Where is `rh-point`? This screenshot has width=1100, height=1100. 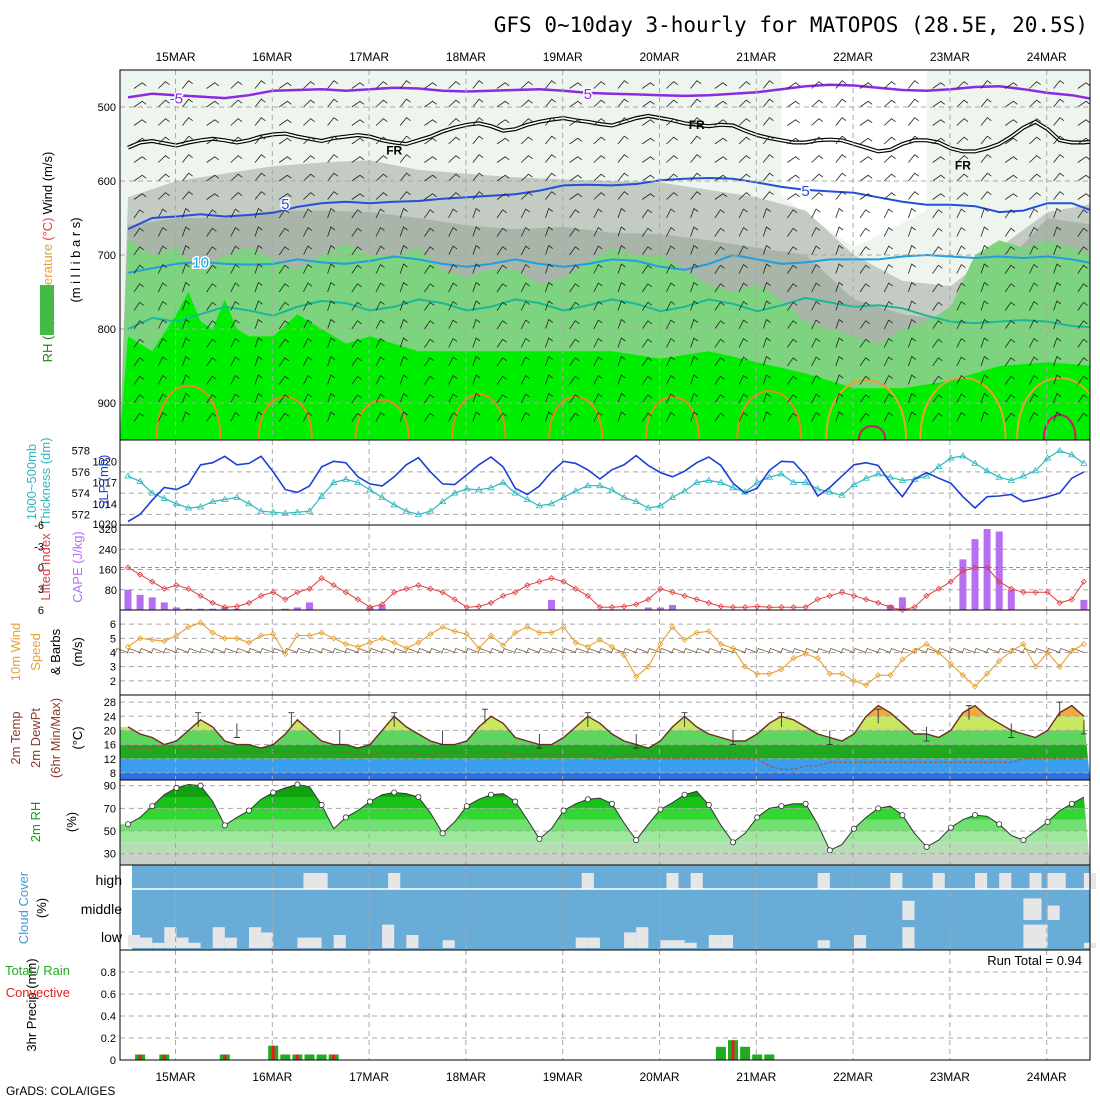 rh-point is located at coordinates (273, 792).